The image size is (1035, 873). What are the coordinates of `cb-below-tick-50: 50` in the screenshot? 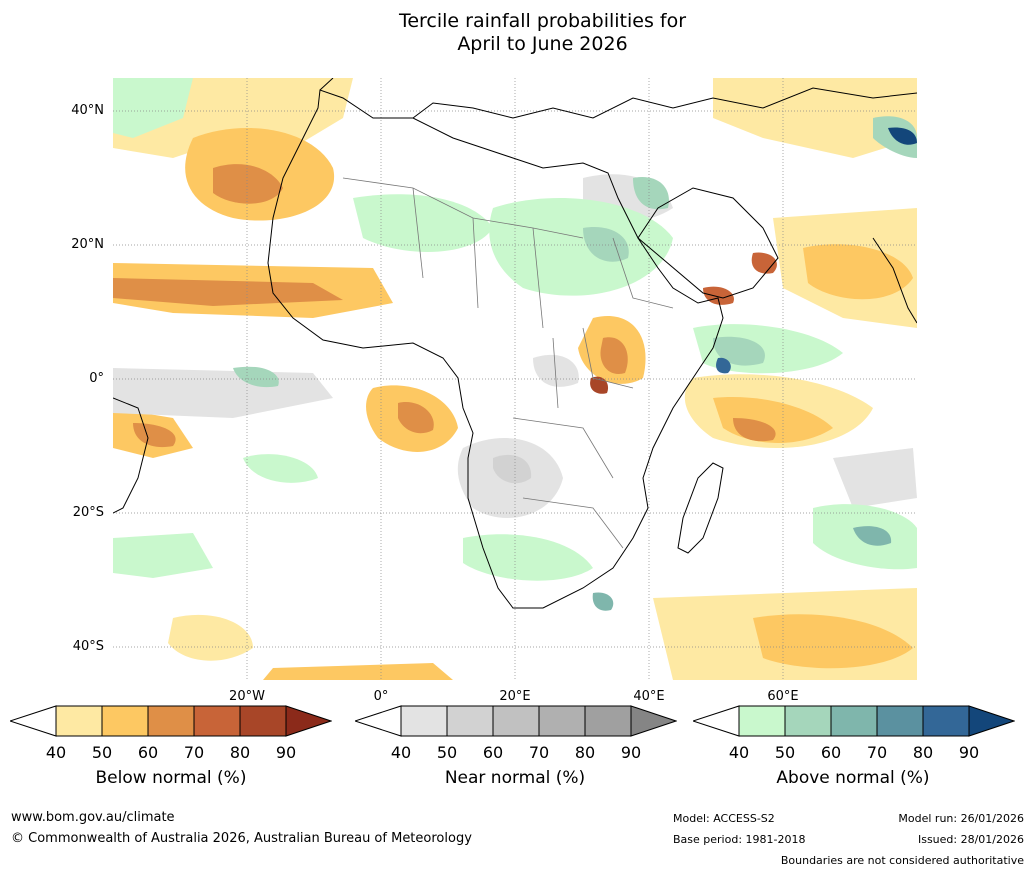 It's located at (102, 752).